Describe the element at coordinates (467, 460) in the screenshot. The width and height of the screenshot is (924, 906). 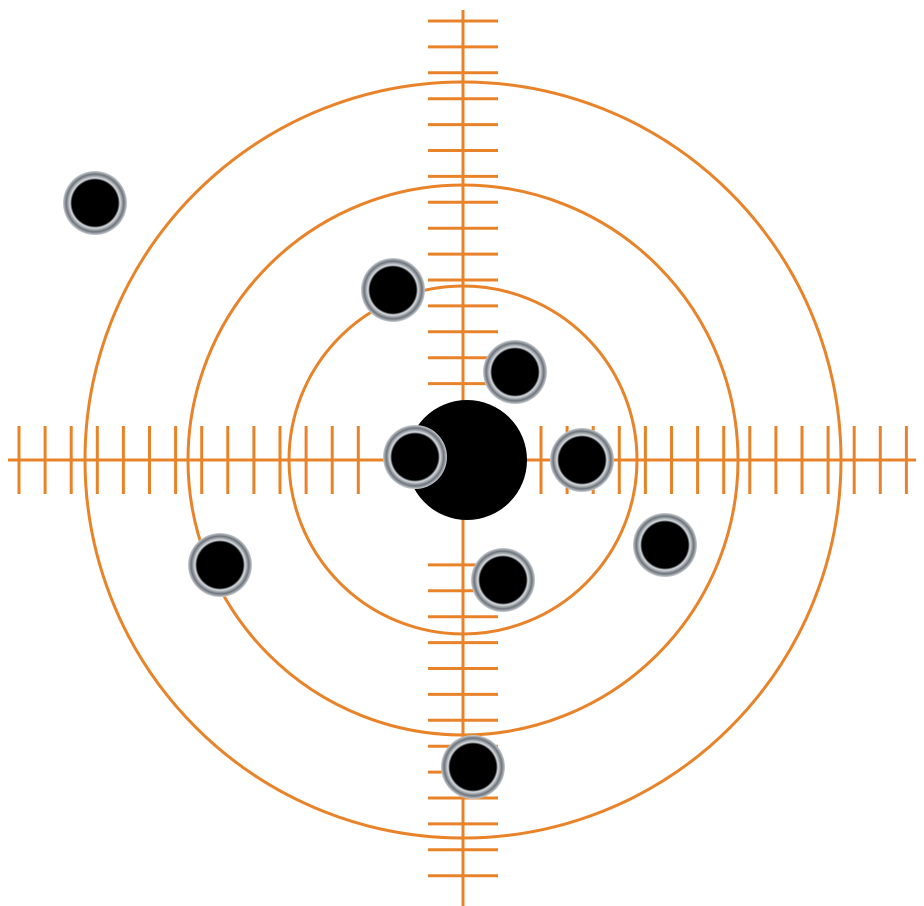
I see `bullseye` at that location.